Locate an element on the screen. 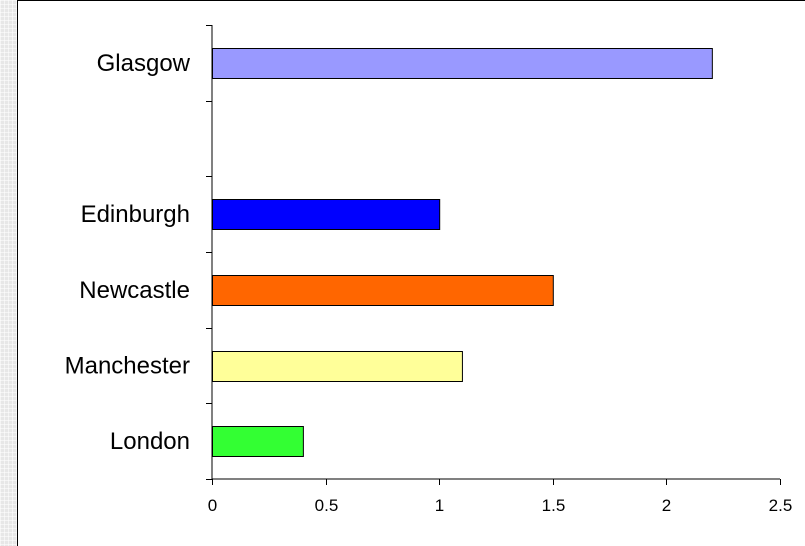 This screenshot has width=805, height=546. bar-manchester is located at coordinates (337, 366).